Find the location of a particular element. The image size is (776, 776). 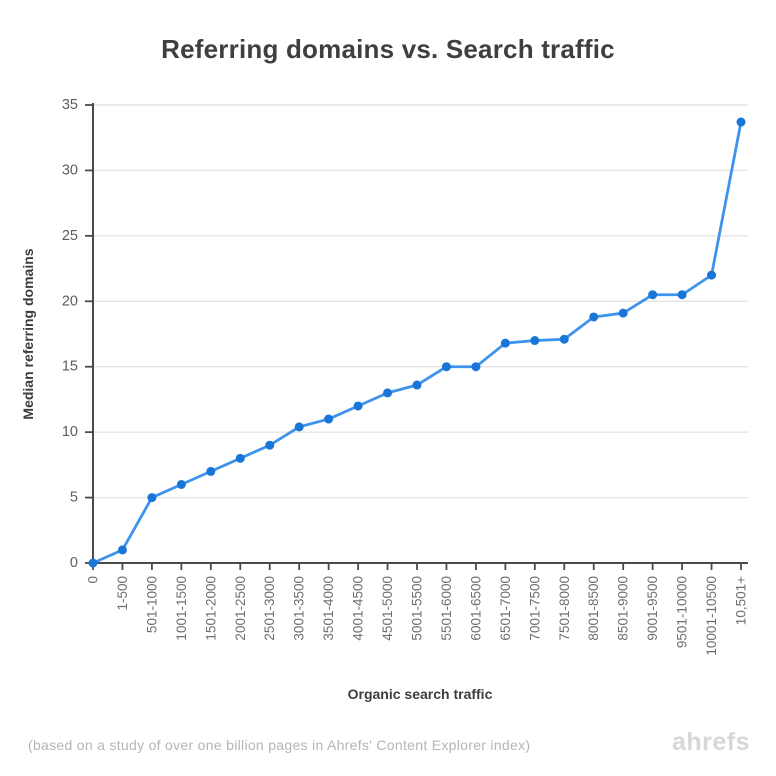

x-tick-label: 9001-9500 is located at coordinates (652, 608).